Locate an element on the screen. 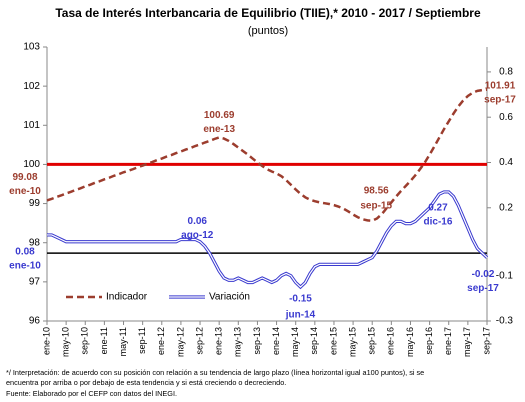  x-tick-label: ene-13 is located at coordinates (219, 341).